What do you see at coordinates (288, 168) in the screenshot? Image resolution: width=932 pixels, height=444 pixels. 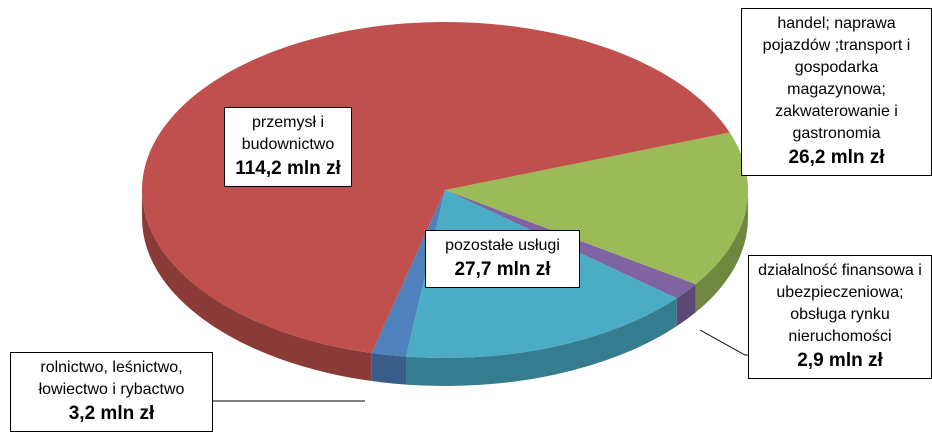 I see `value-label: 114,2 mln zł` at bounding box center [288, 168].